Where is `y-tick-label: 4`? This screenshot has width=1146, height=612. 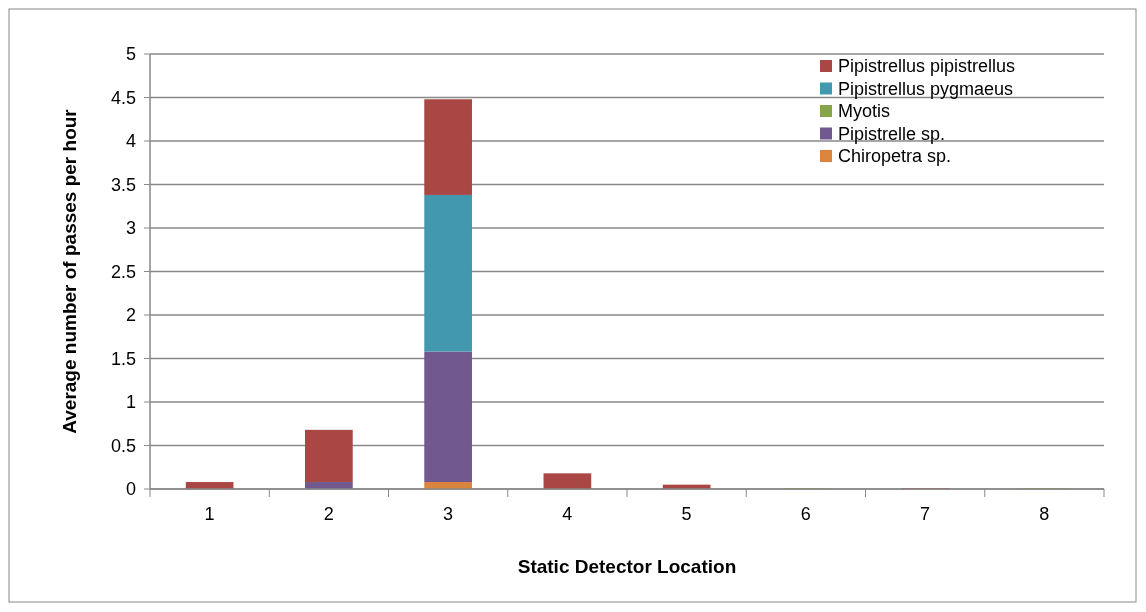 y-tick-label: 4 is located at coordinates (130, 141).